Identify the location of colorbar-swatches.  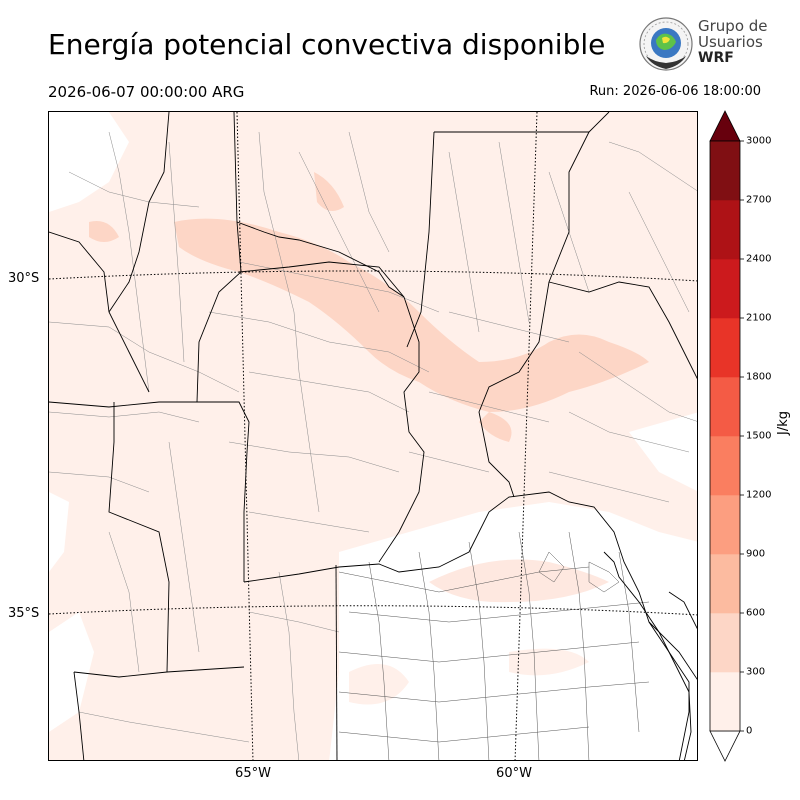
(726, 436).